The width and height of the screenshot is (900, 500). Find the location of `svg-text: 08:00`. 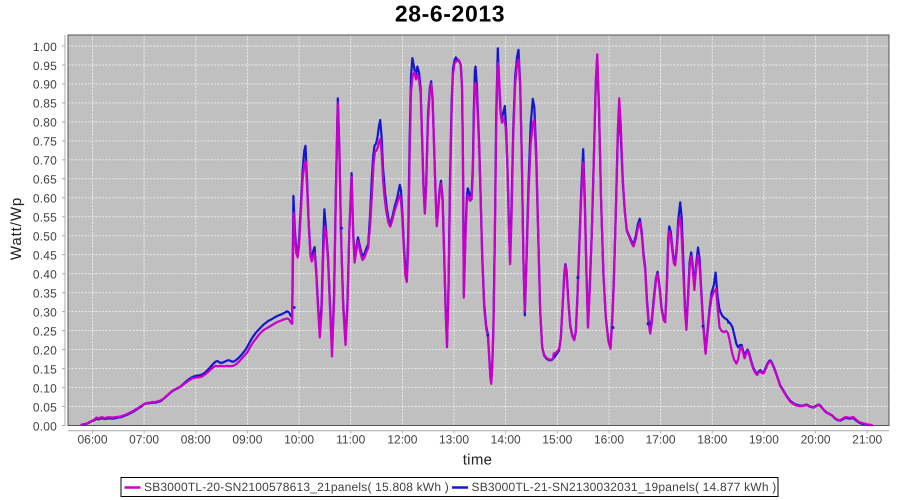

svg-text: 08:00 is located at coordinates (196, 439).